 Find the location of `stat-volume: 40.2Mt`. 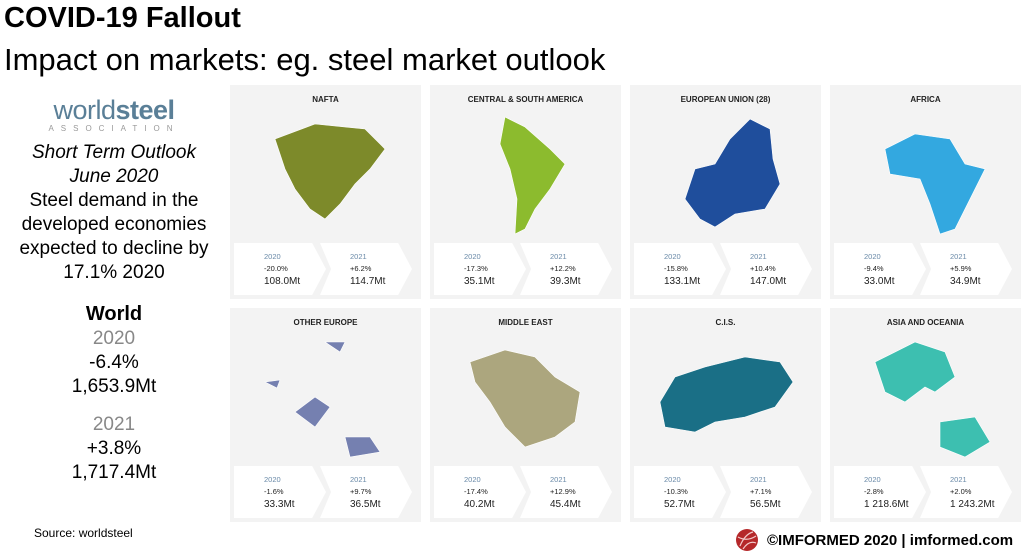

stat-volume: 40.2Mt is located at coordinates (479, 504).